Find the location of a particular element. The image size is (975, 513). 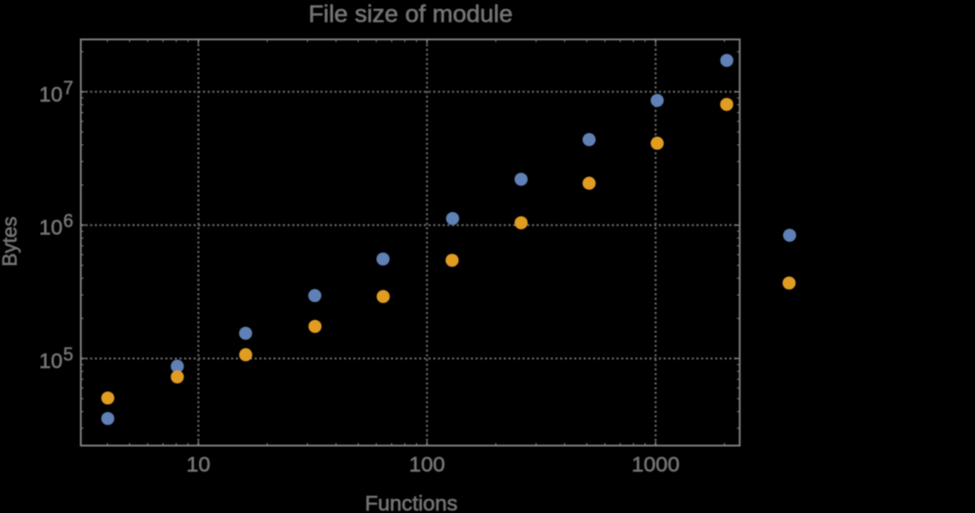

svg-text: 6 is located at coordinates (68, 221).